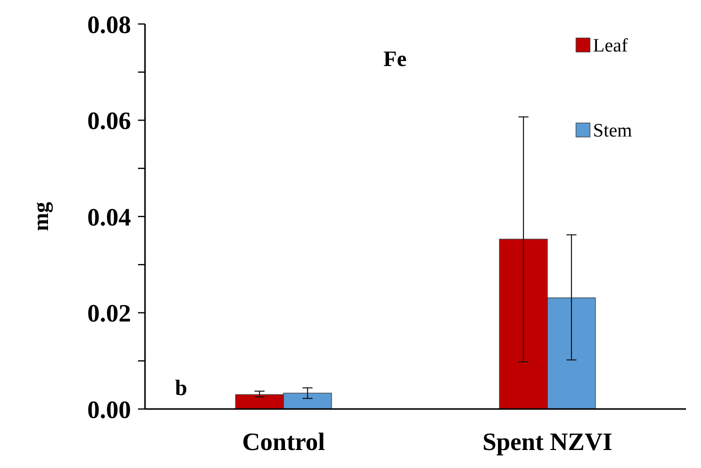  I want to click on y-tick-label: 0.02, so click(109, 314).